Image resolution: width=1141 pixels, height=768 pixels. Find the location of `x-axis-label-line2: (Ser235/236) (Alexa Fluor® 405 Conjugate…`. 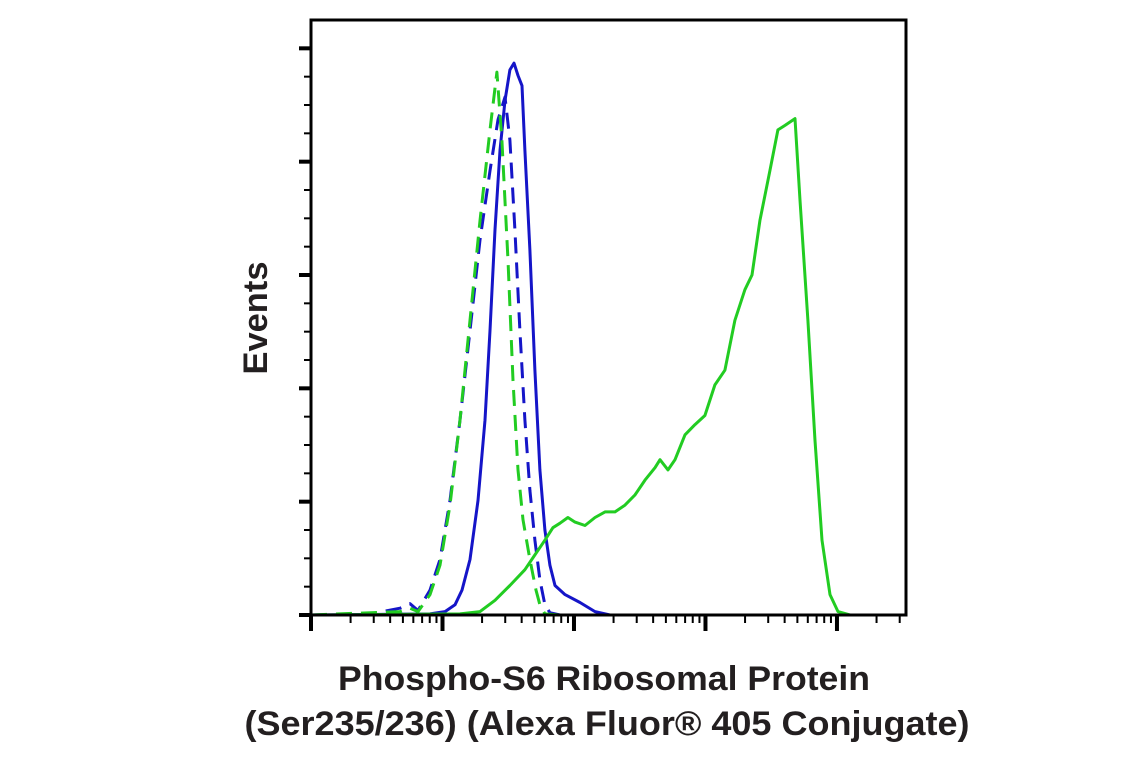

x-axis-label-line2: (Ser235/236) (Alexa Fluor® 405 Conjugate… is located at coordinates (607, 724).